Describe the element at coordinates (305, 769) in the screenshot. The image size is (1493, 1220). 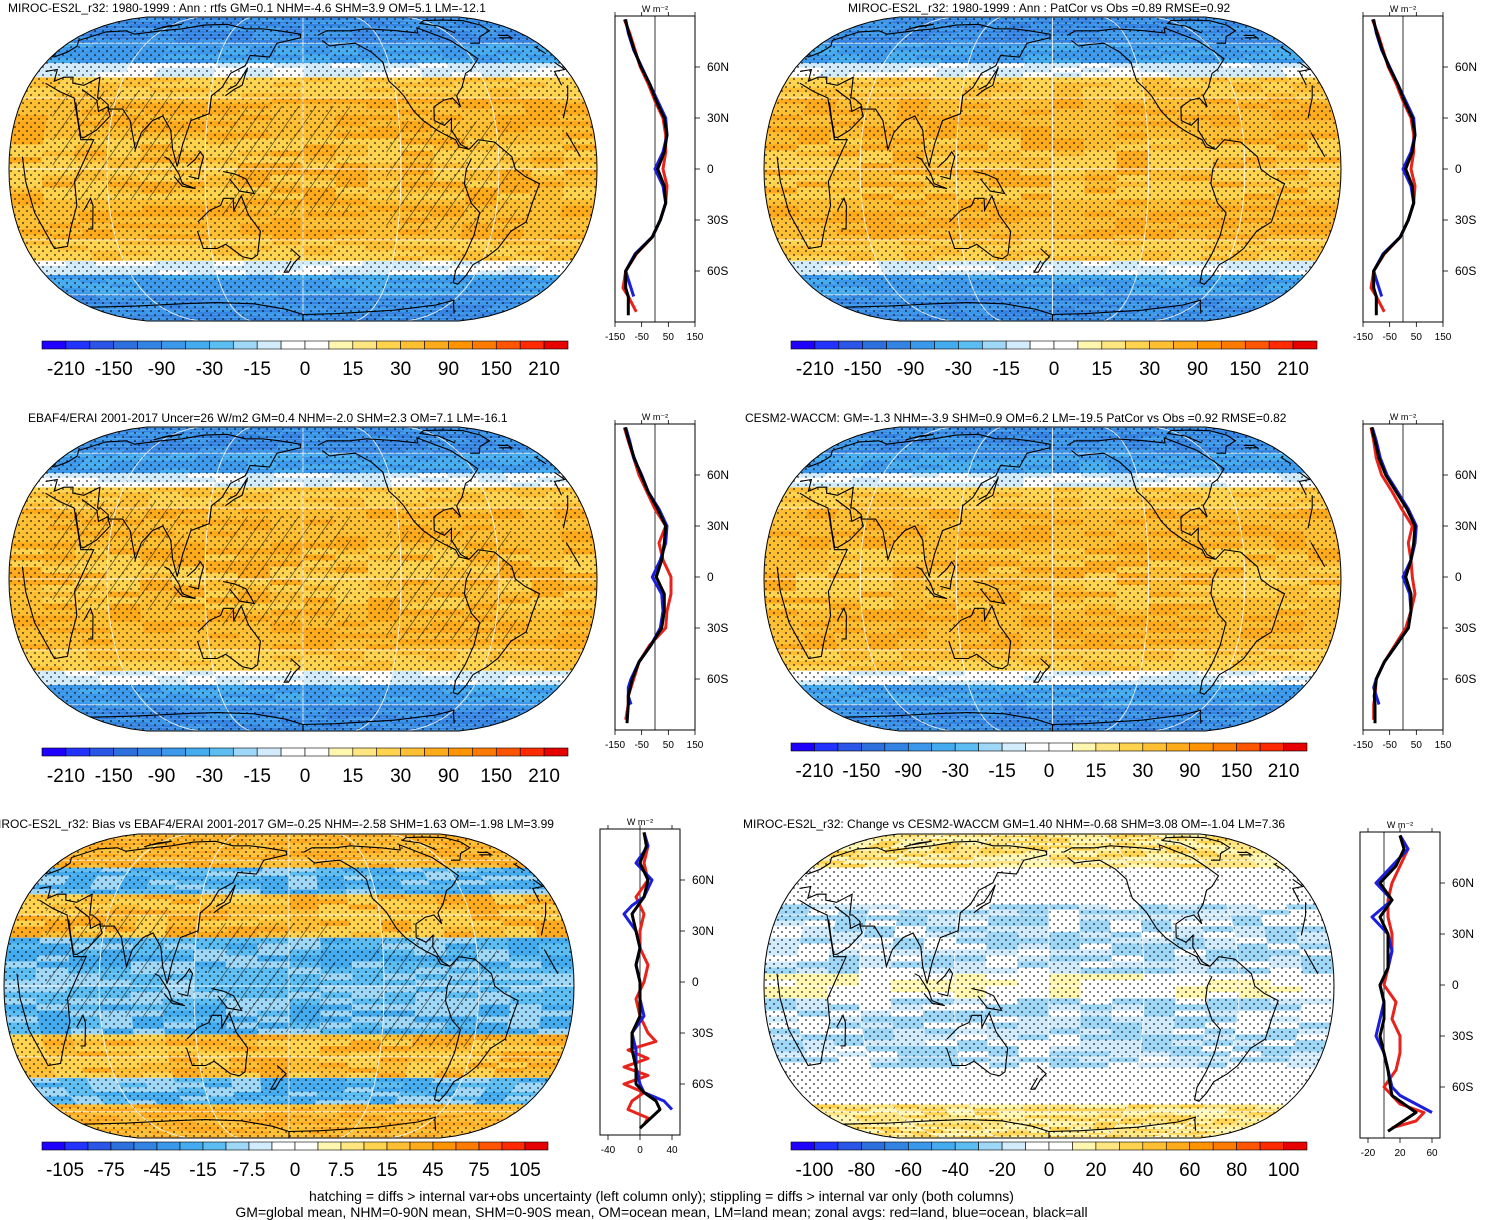
I see `colorbar-svg: -210 -150 -90 -30 -15 0 15 30 90 150 210` at that location.